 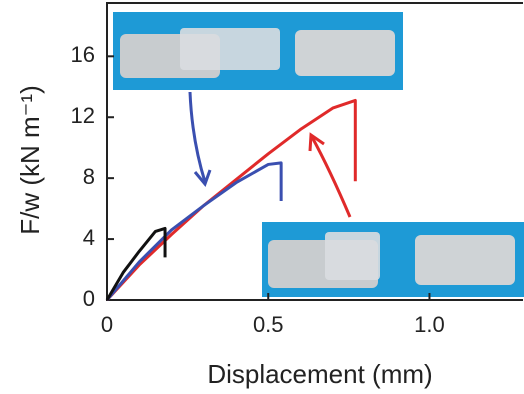 I want to click on inset-photo-top, so click(x=258, y=51).